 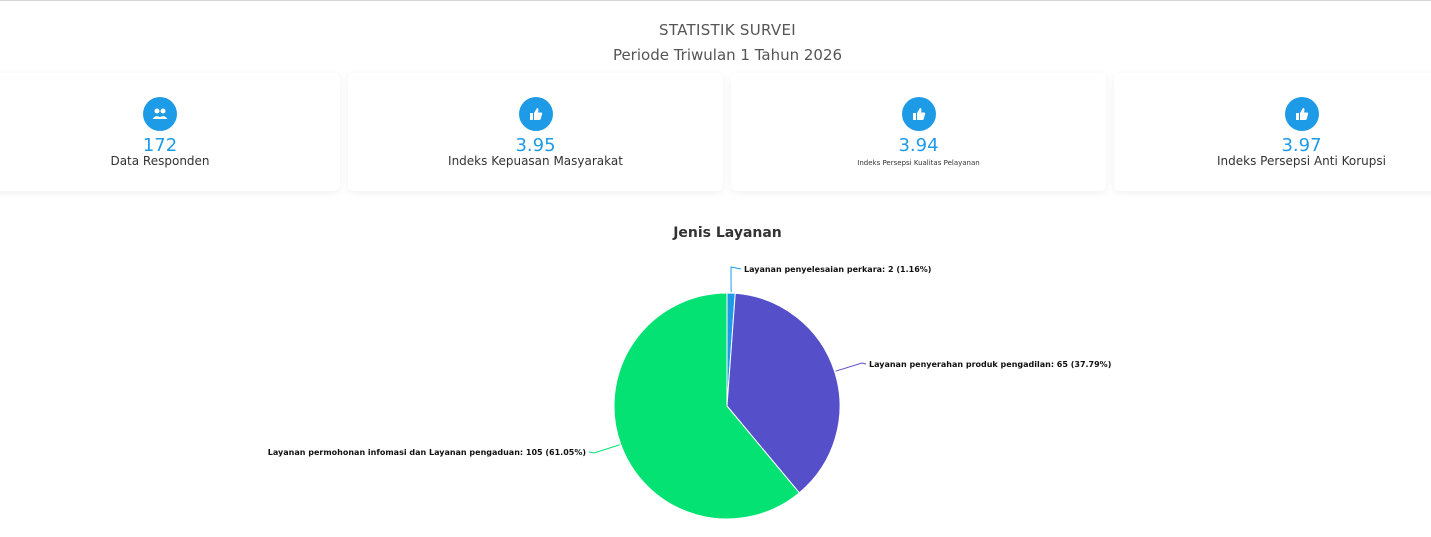 I want to click on stat-label: Data Responden, so click(x=160, y=161).